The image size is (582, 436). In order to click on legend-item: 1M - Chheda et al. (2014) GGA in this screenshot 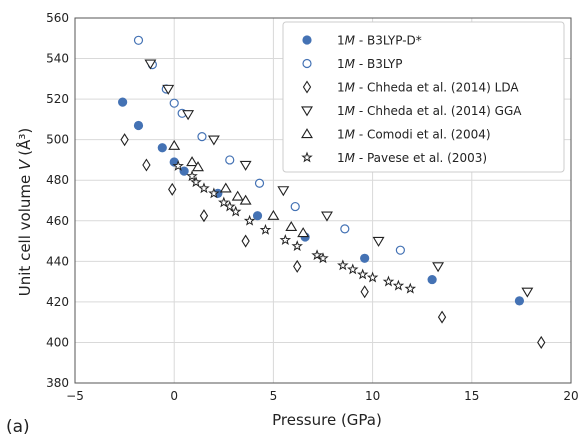, I will do `click(411, 111)`.